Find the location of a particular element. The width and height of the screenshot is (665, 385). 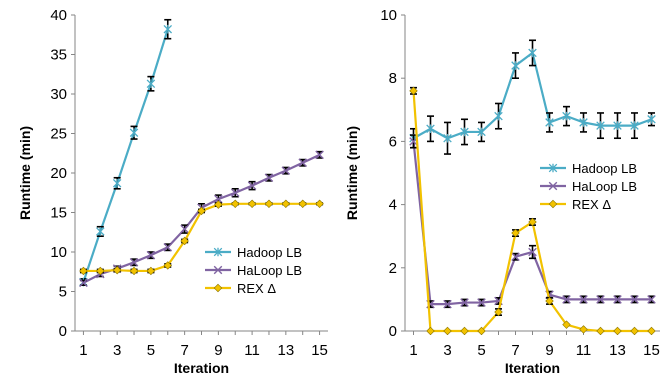

series-line is located at coordinates (125, 155).